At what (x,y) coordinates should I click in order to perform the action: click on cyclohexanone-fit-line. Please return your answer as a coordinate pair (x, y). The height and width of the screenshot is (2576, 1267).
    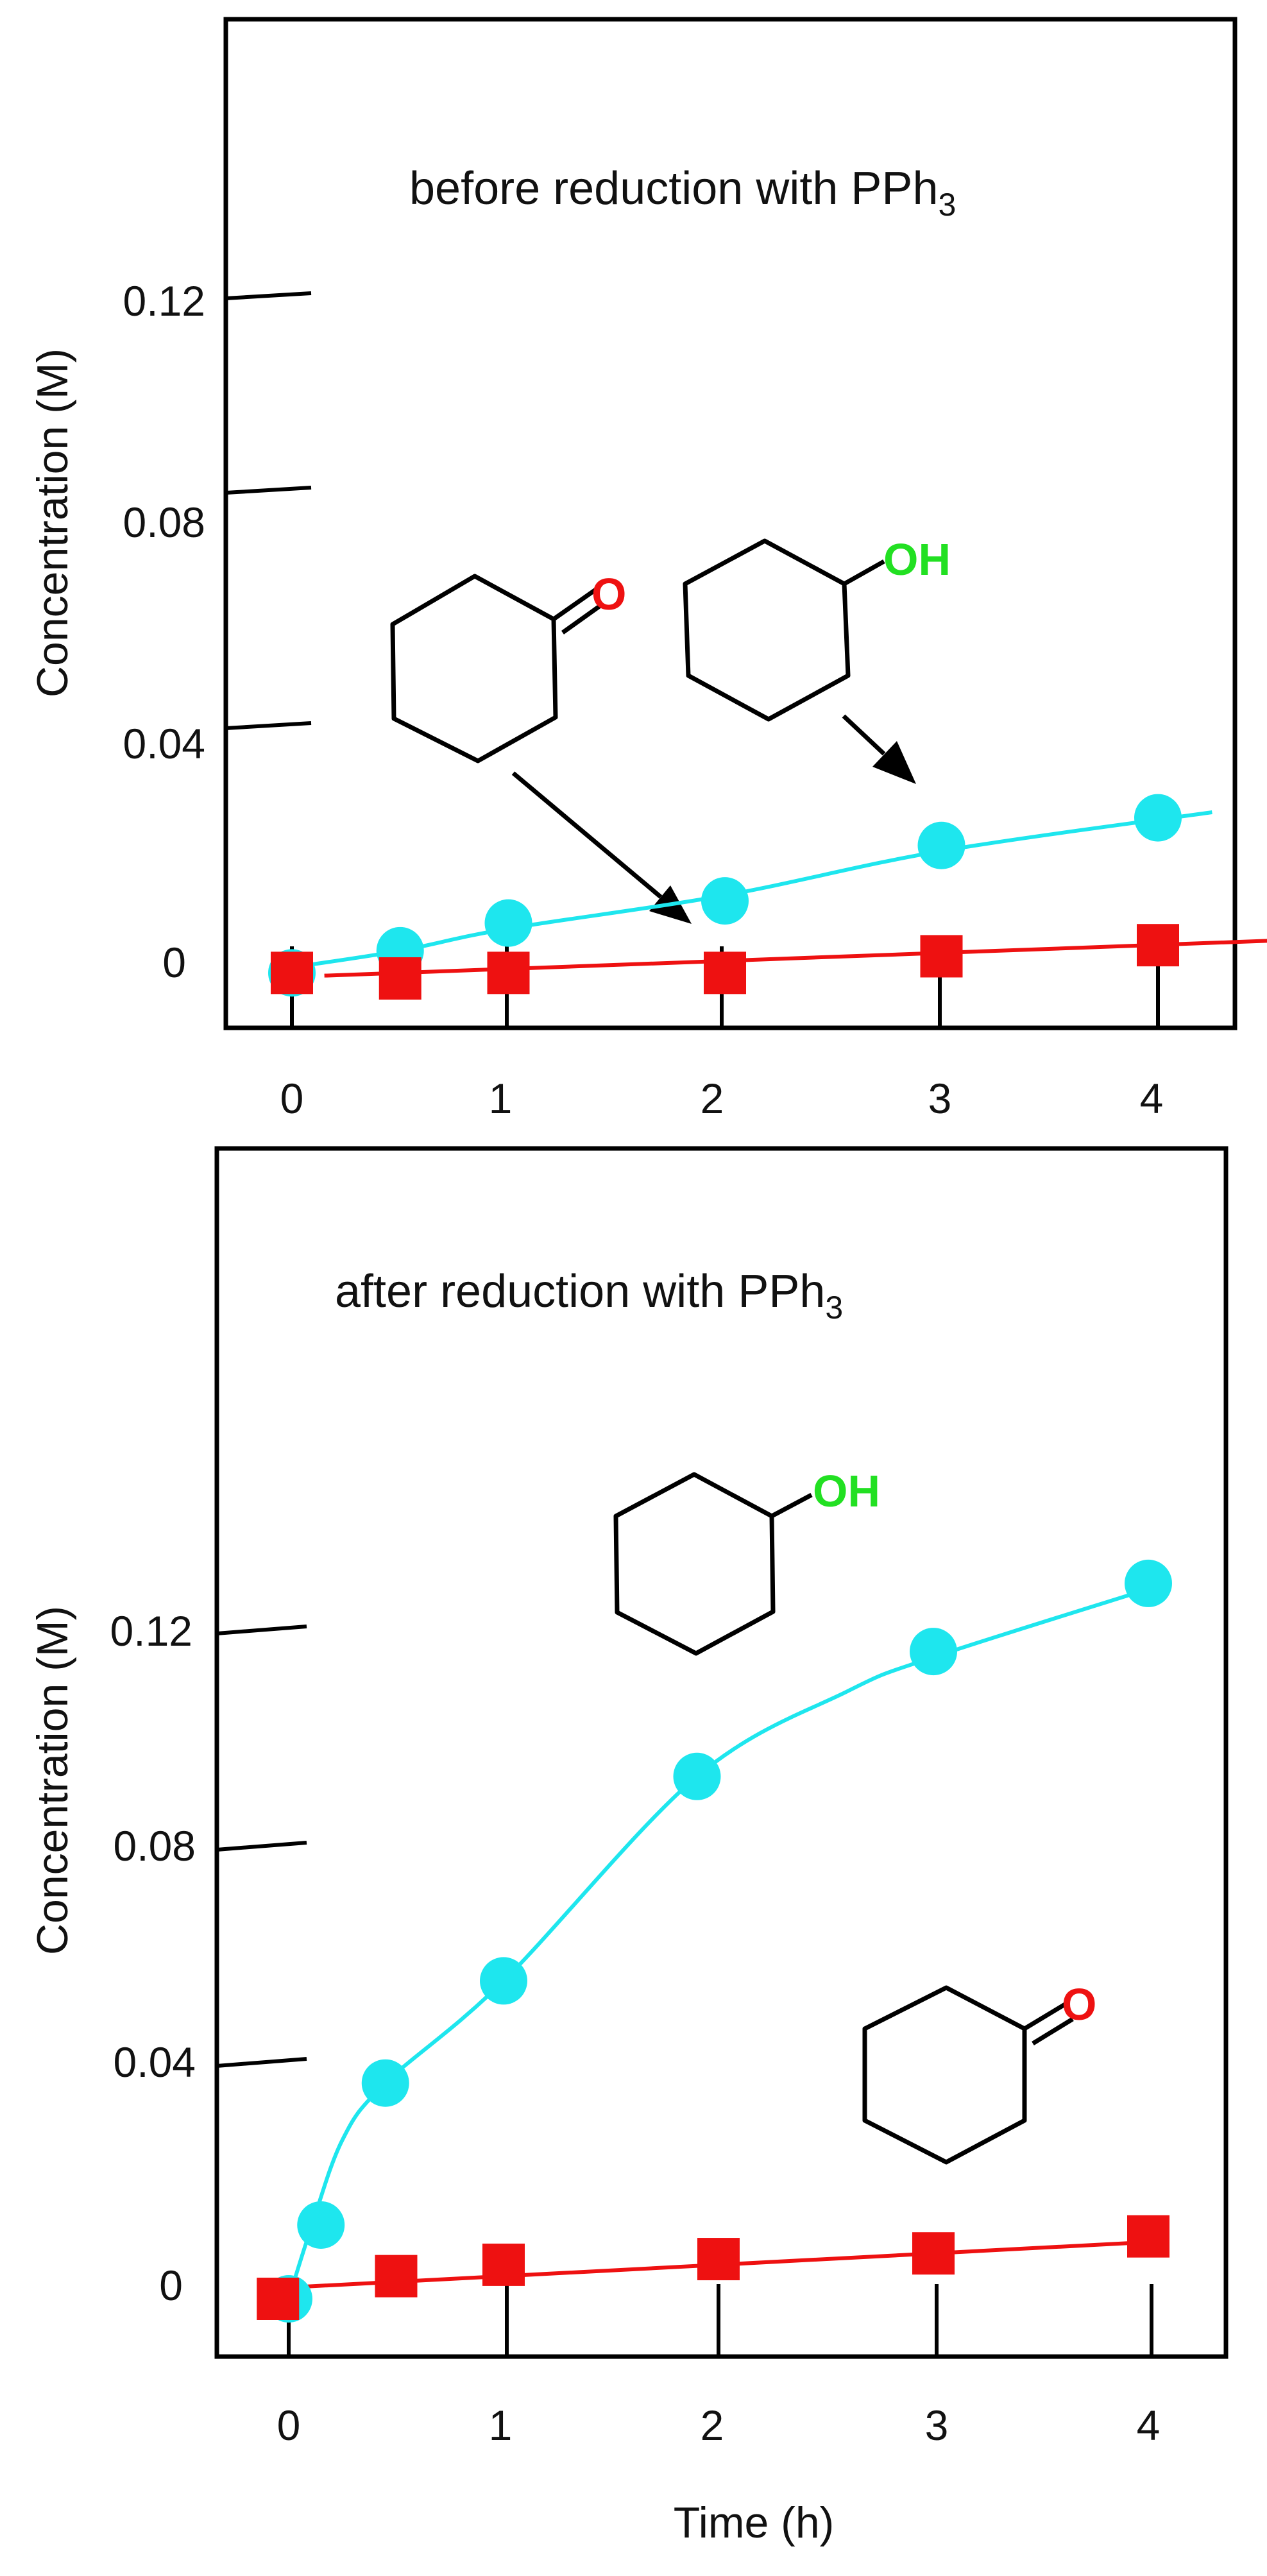
    Looking at the image, I should click on (795, 958).